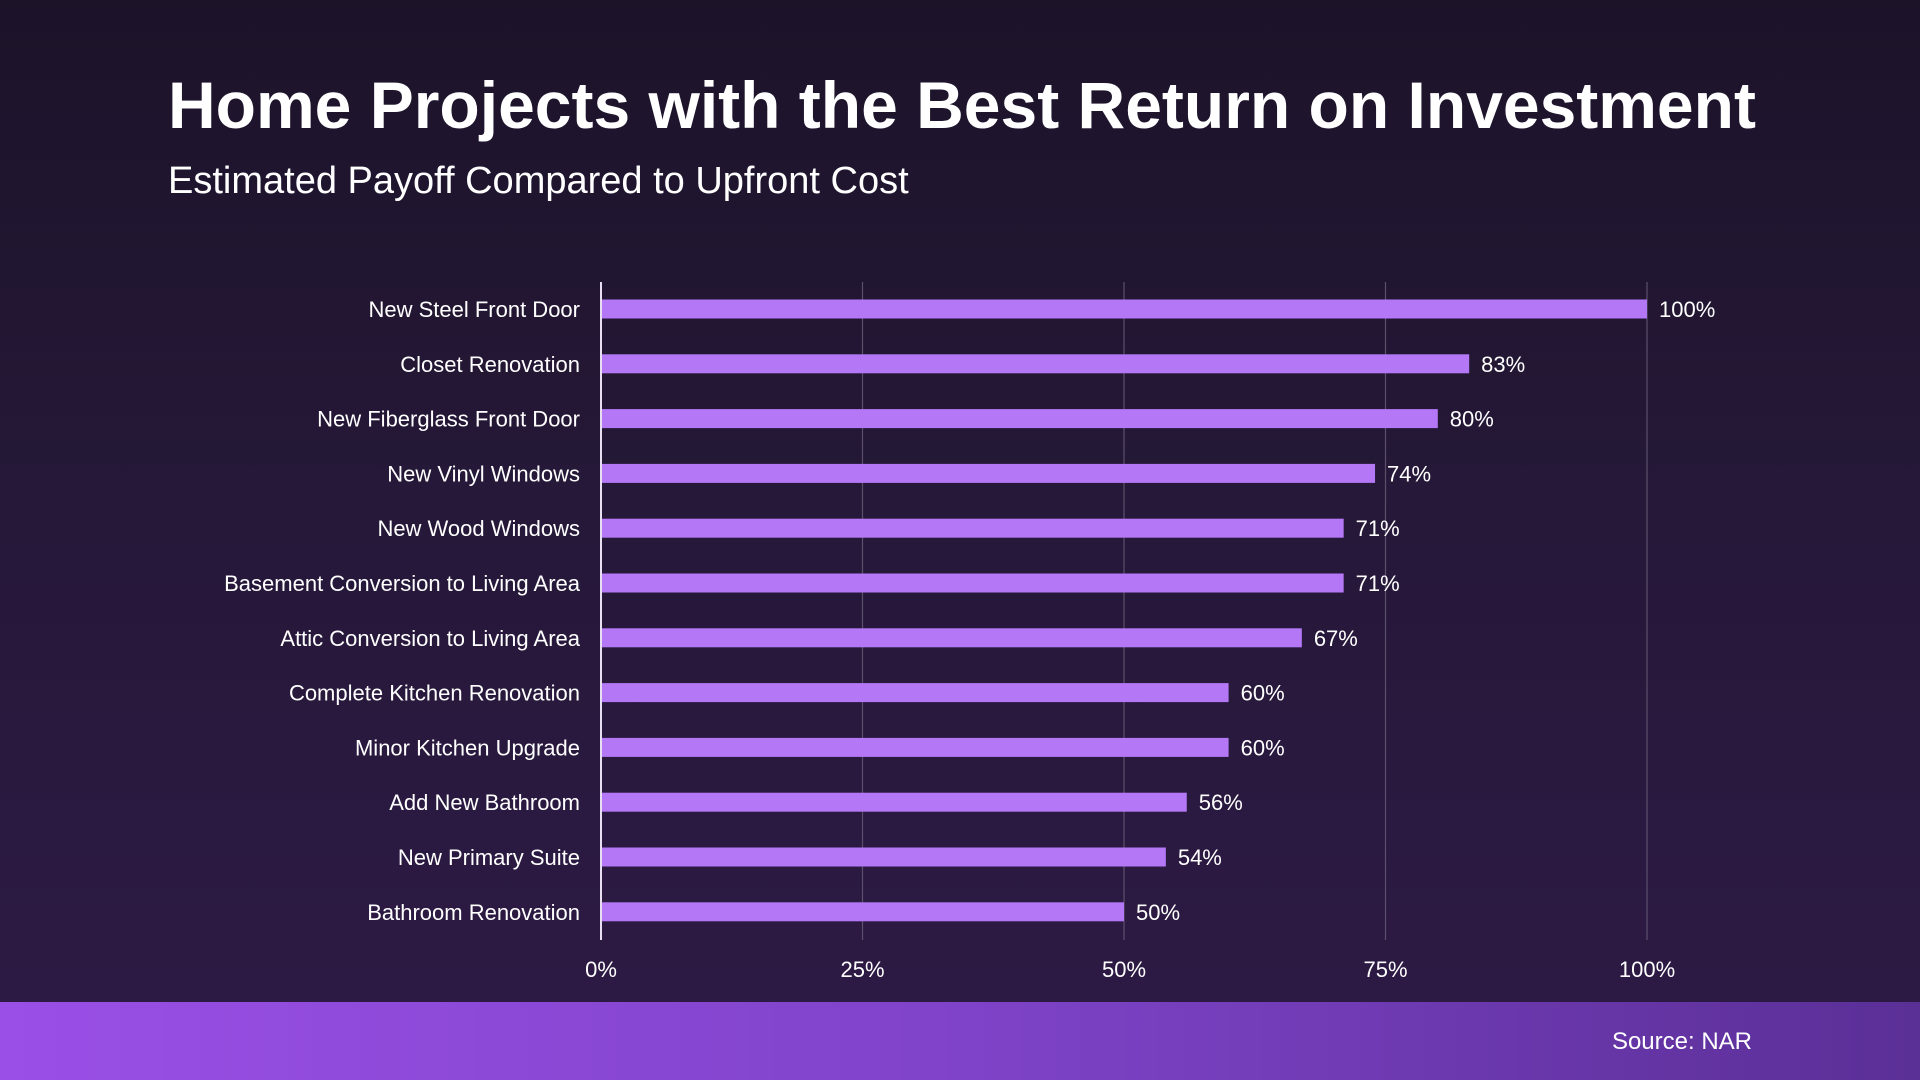  Describe the element at coordinates (1472, 419) in the screenshot. I see `value-label: 80%` at that location.